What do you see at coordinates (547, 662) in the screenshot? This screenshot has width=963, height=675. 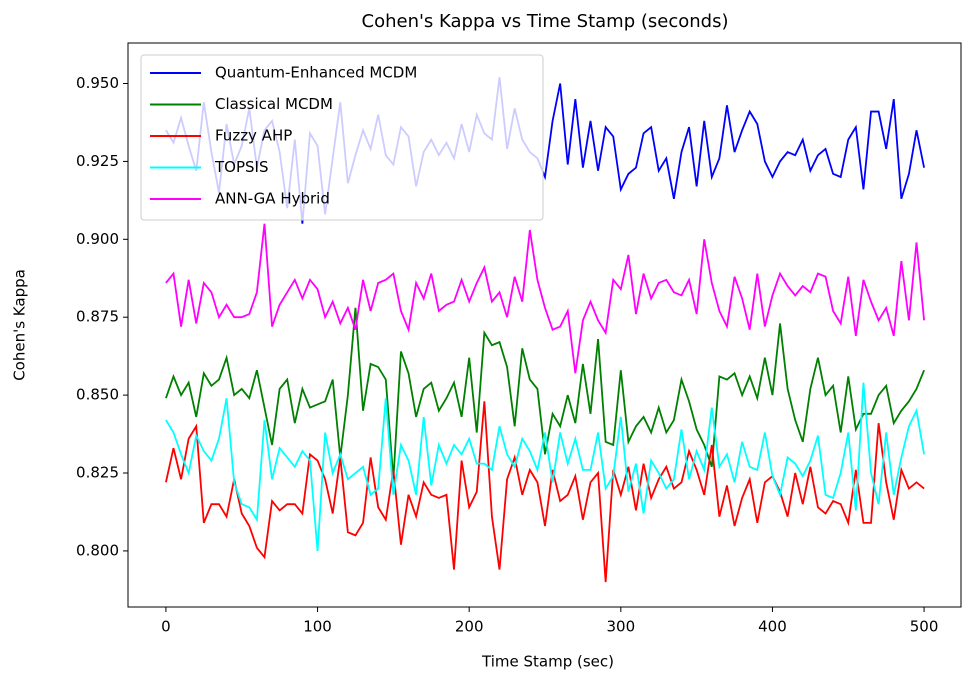 I see `x-axis-label: Time Stamp (sec)` at bounding box center [547, 662].